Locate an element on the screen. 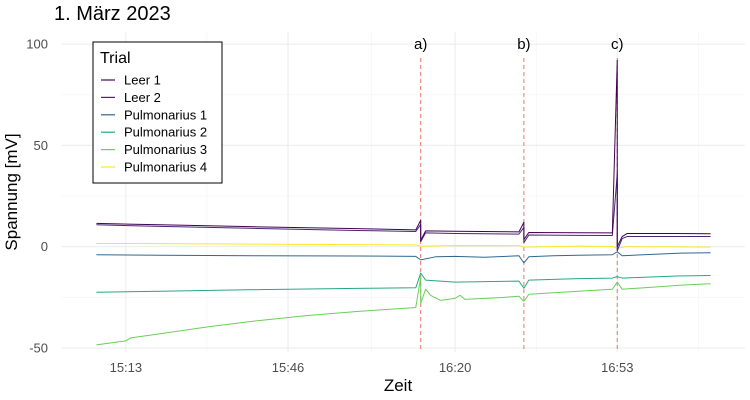  x-tick-label: 15:13 is located at coordinates (126, 367).